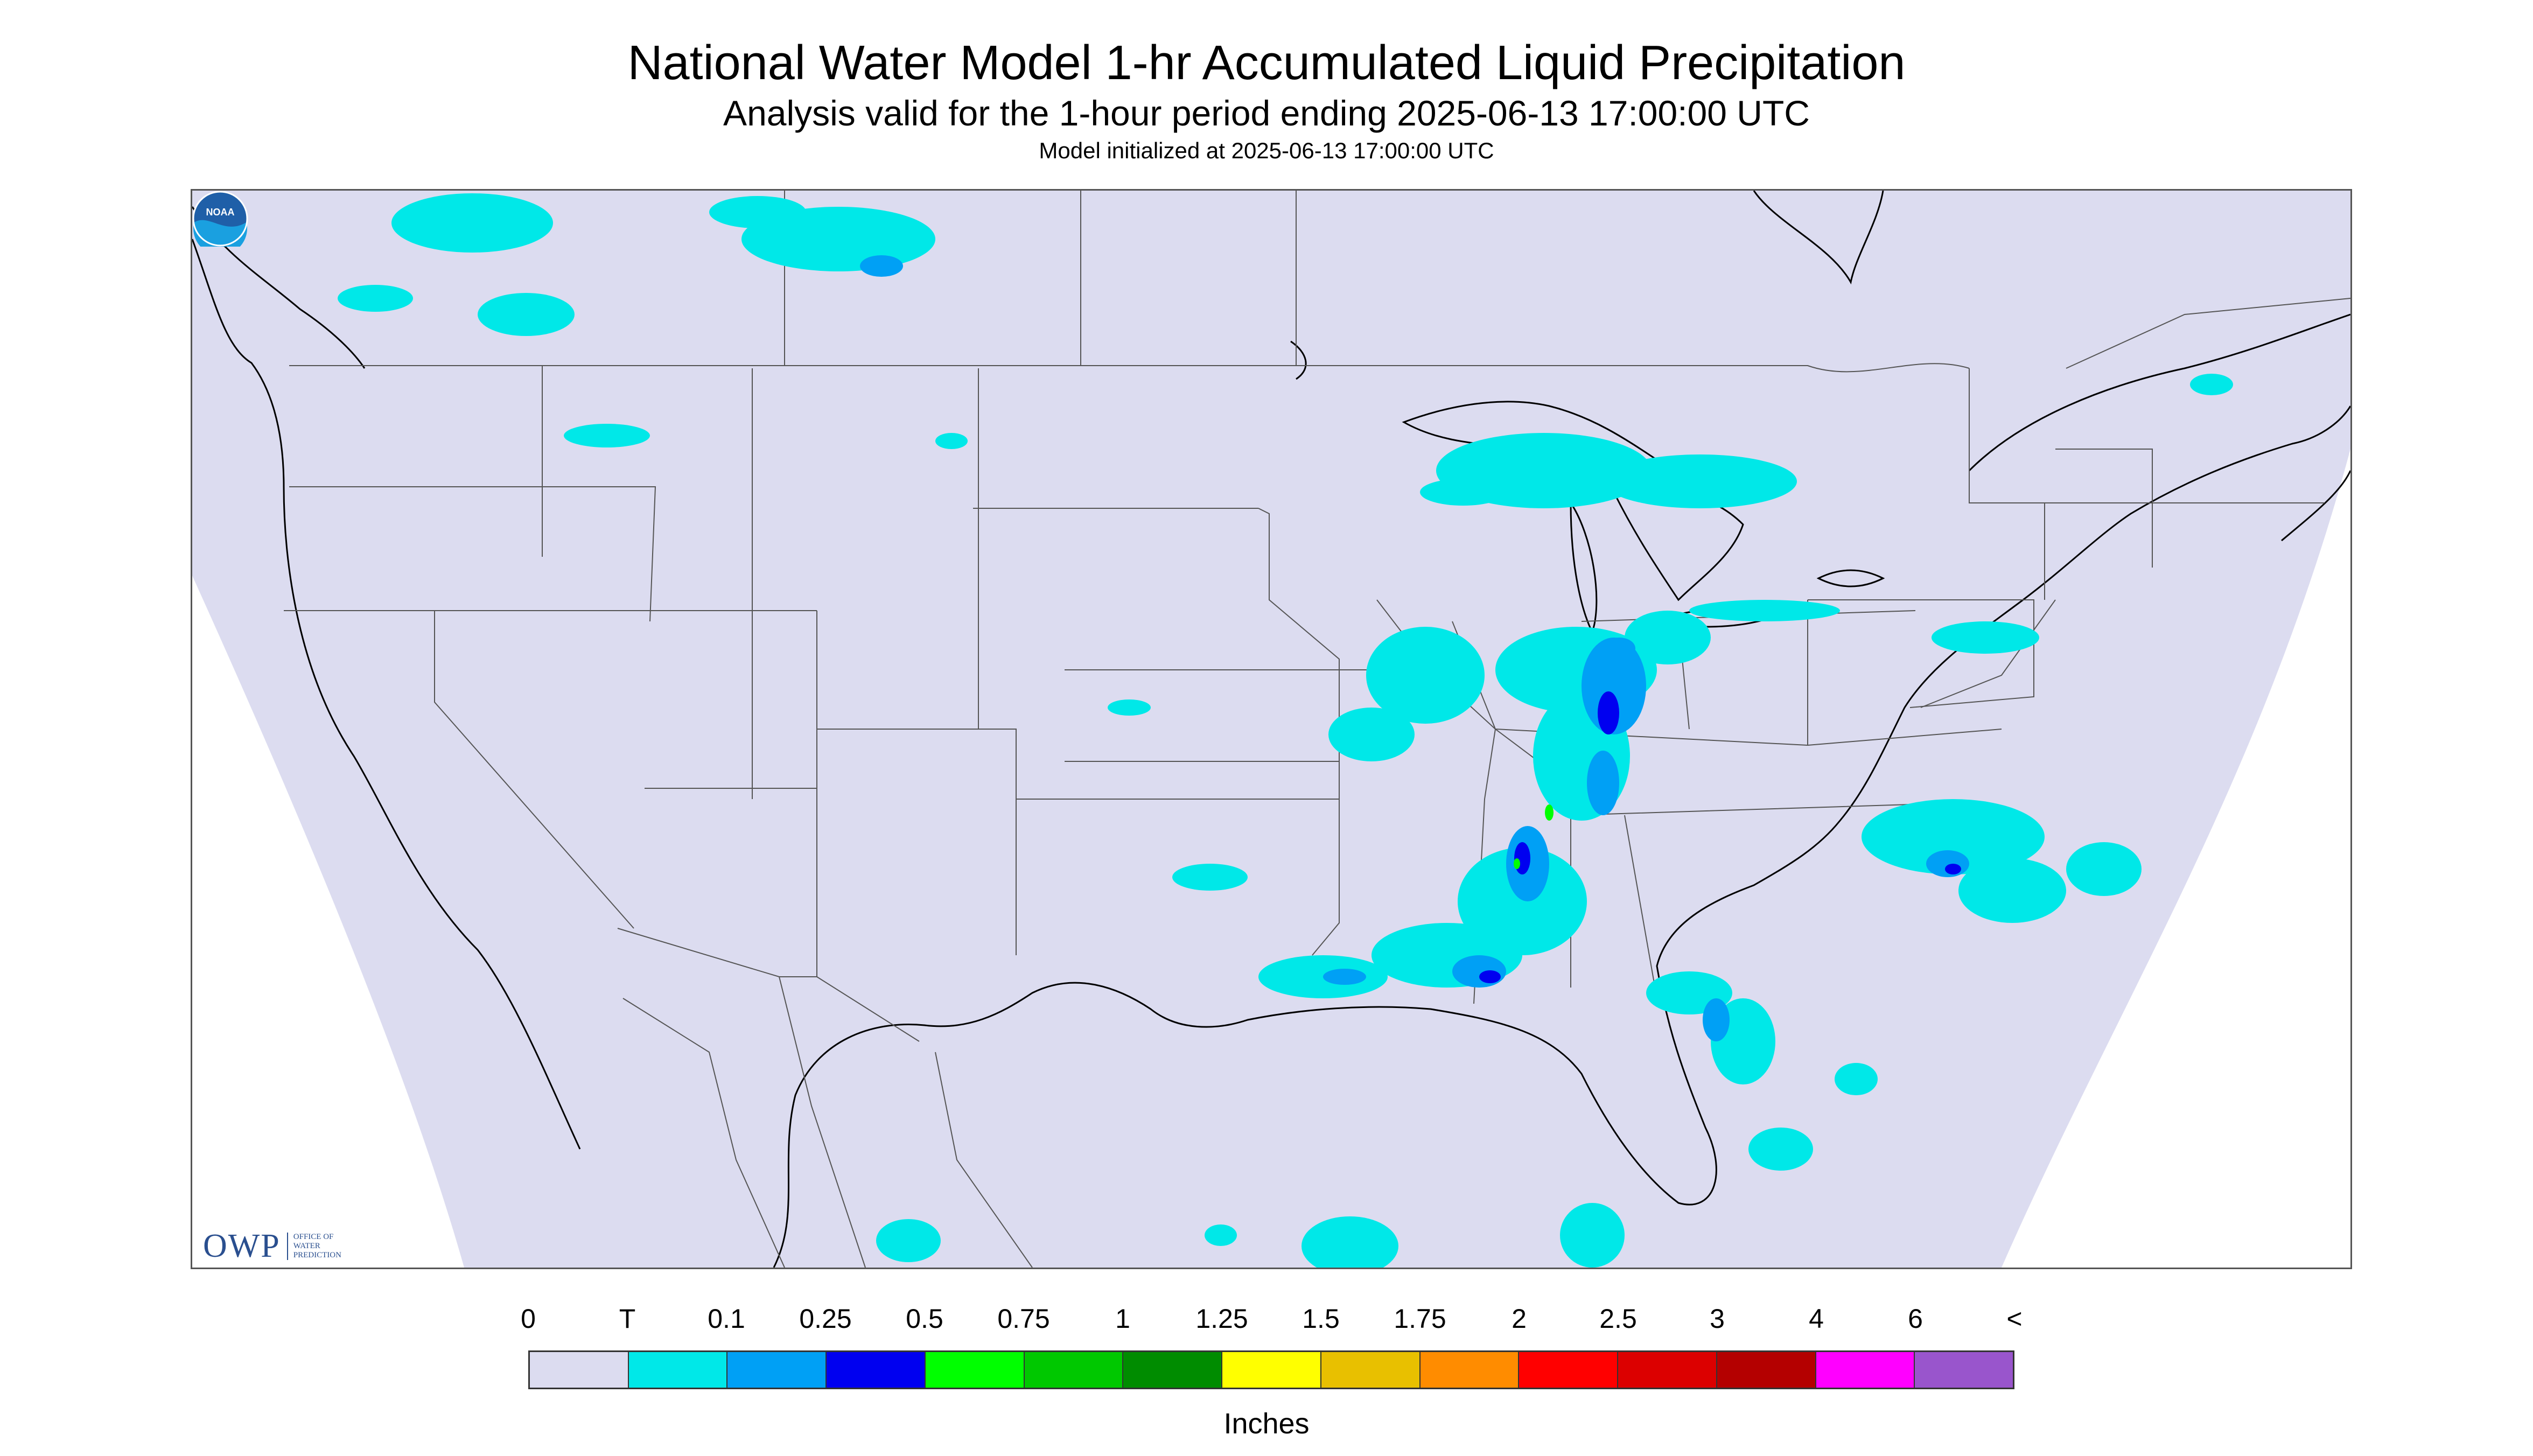 The width and height of the screenshot is (2533, 1456). What do you see at coordinates (1266, 1424) in the screenshot?
I see `legend-units: Inches` at bounding box center [1266, 1424].